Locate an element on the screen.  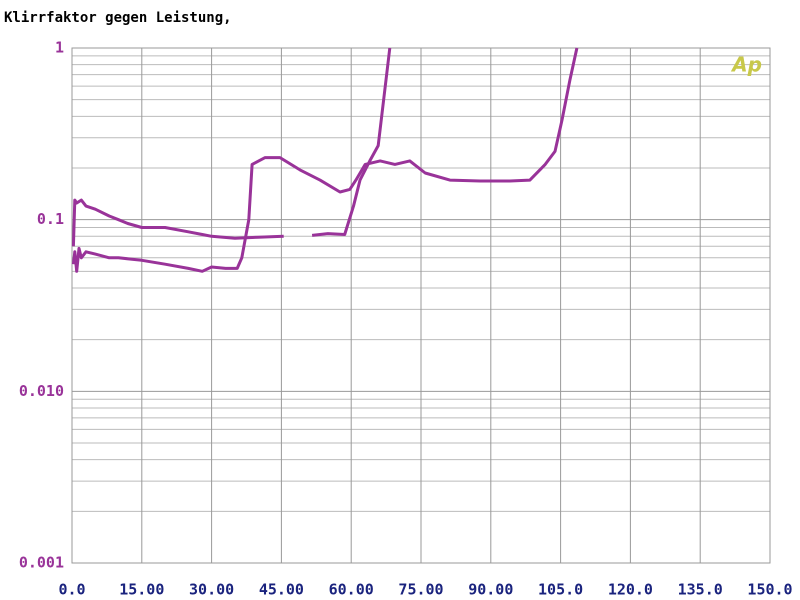
x-tick-label: 120.0 is located at coordinates (630, 590).